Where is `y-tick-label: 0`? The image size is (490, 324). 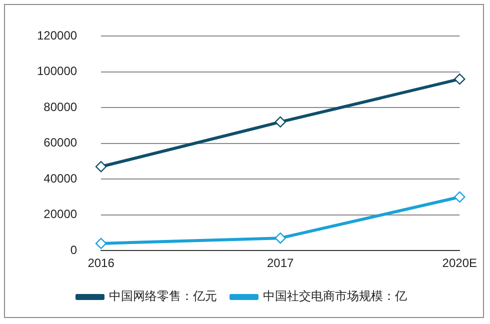 y-tick-label: 0 is located at coordinates (74, 249).